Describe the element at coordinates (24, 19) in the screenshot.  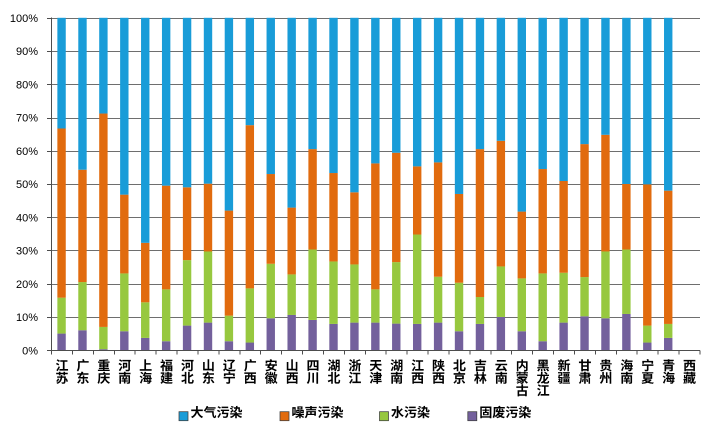
I see `svg-text: 100%` at that location.